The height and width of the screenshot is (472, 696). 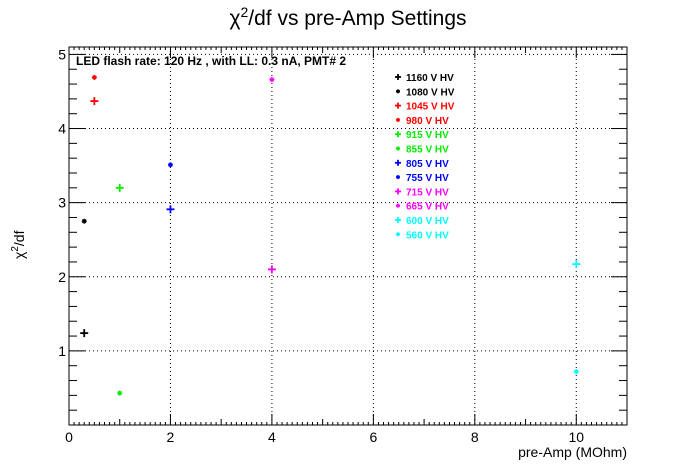 What do you see at coordinates (427, 235) in the screenshot?
I see `legend-label: 560 V HV` at bounding box center [427, 235].